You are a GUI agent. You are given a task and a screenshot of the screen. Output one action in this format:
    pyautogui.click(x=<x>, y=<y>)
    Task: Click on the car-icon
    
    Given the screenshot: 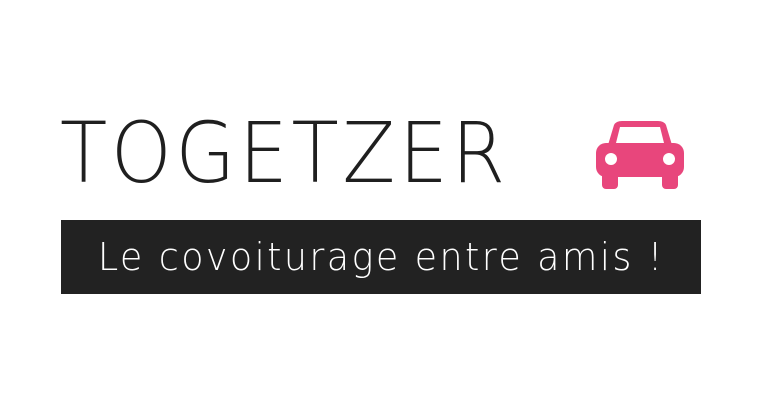 What is the action you would take?
    pyautogui.click(x=640, y=155)
    